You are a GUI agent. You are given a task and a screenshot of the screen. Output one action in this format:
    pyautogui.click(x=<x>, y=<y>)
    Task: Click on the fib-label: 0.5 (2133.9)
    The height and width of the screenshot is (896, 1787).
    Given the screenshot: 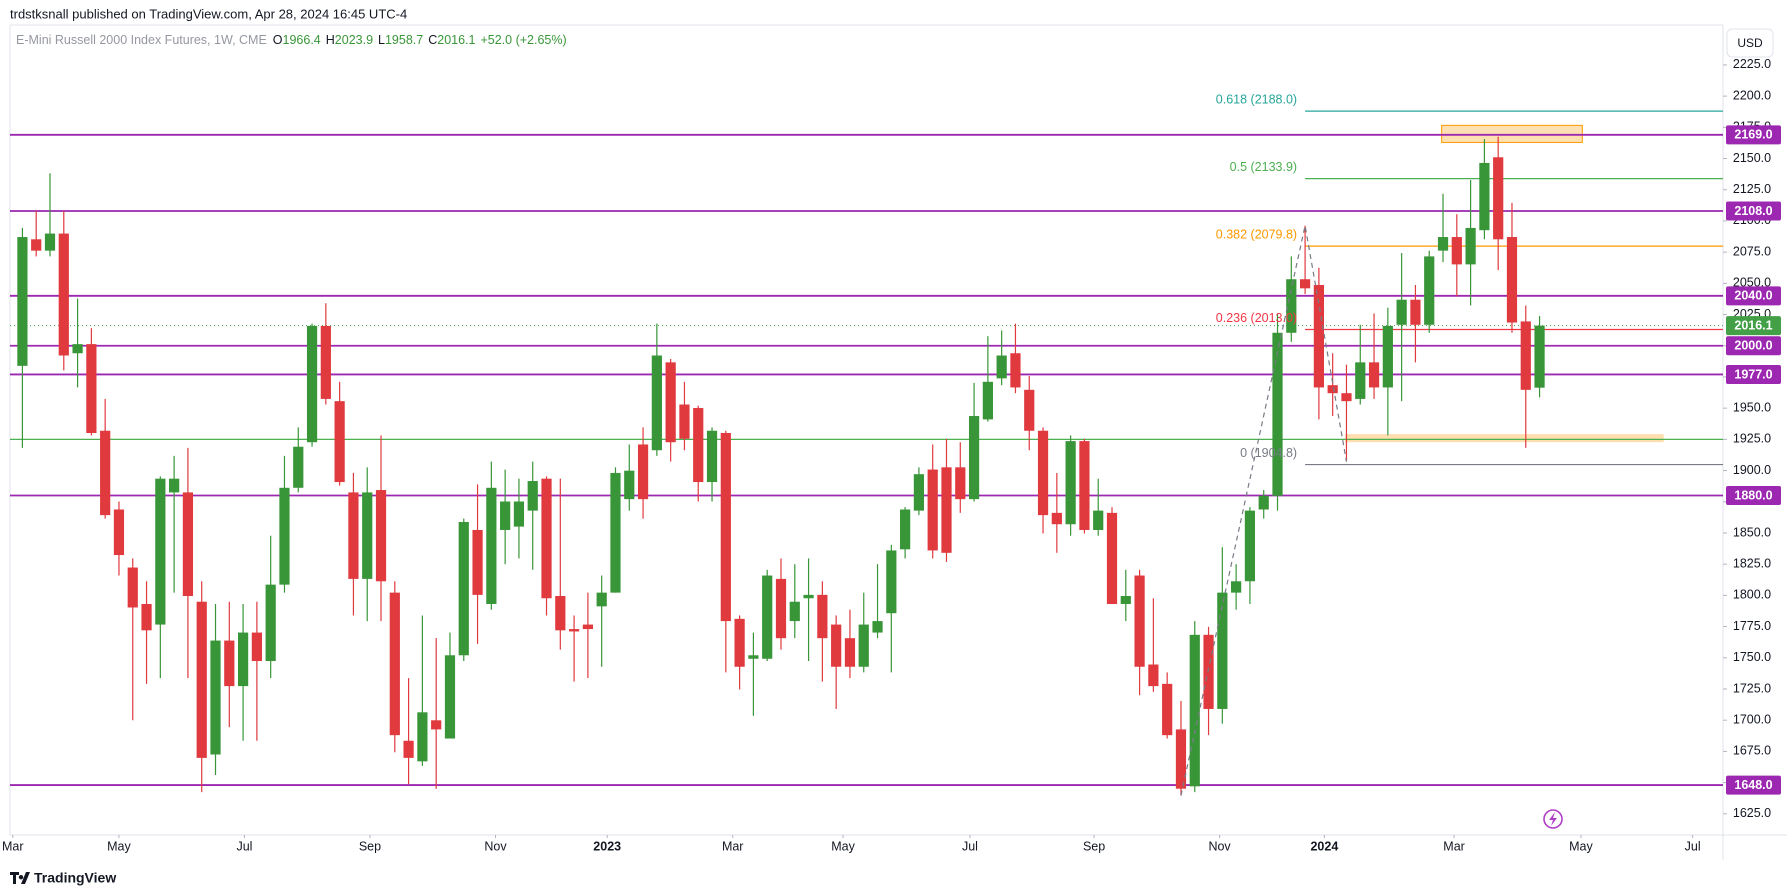 What is the action you would take?
    pyautogui.click(x=1263, y=167)
    